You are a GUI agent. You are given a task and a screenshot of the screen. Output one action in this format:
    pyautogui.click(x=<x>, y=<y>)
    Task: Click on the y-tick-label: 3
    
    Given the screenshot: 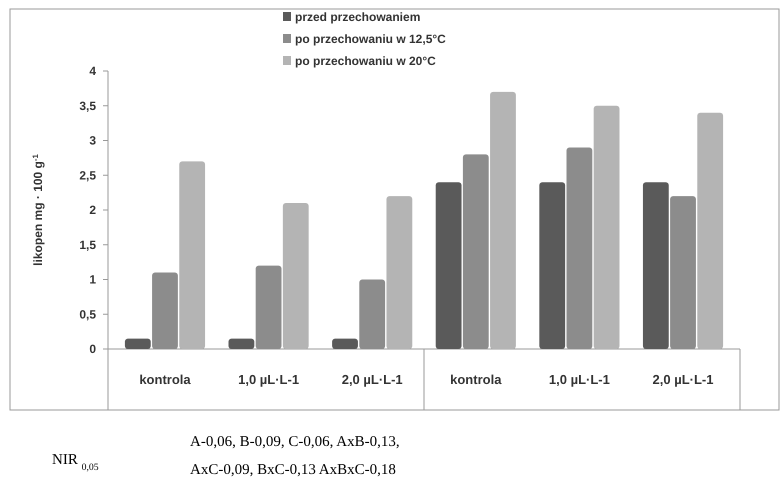 What is the action you would take?
    pyautogui.click(x=92, y=141)
    